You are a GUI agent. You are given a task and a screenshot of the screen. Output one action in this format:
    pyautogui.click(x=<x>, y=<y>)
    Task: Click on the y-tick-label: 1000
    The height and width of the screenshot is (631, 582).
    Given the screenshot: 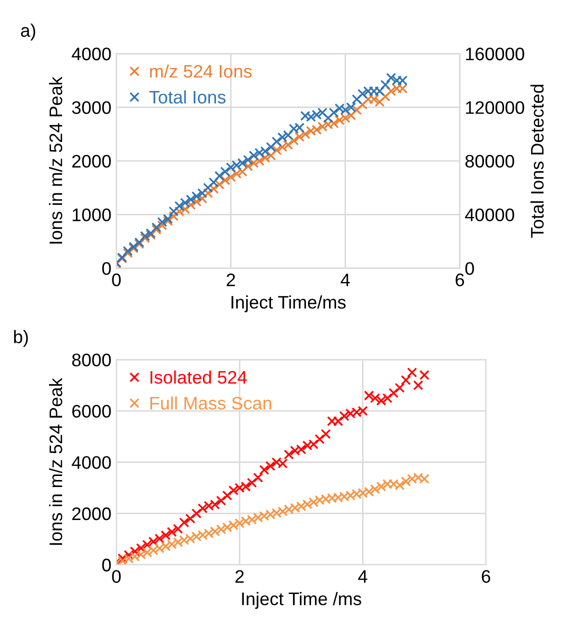 What is the action you would take?
    pyautogui.click(x=91, y=215)
    